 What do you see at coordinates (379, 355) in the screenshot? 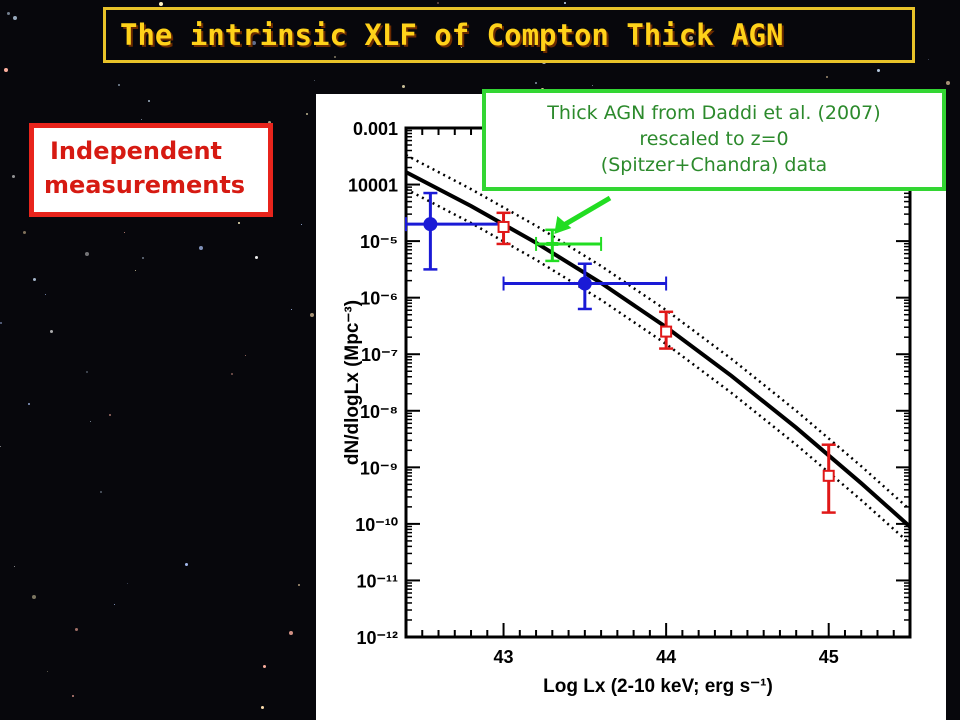
I see `y-tick-label: 10⁻⁷` at bounding box center [379, 355].